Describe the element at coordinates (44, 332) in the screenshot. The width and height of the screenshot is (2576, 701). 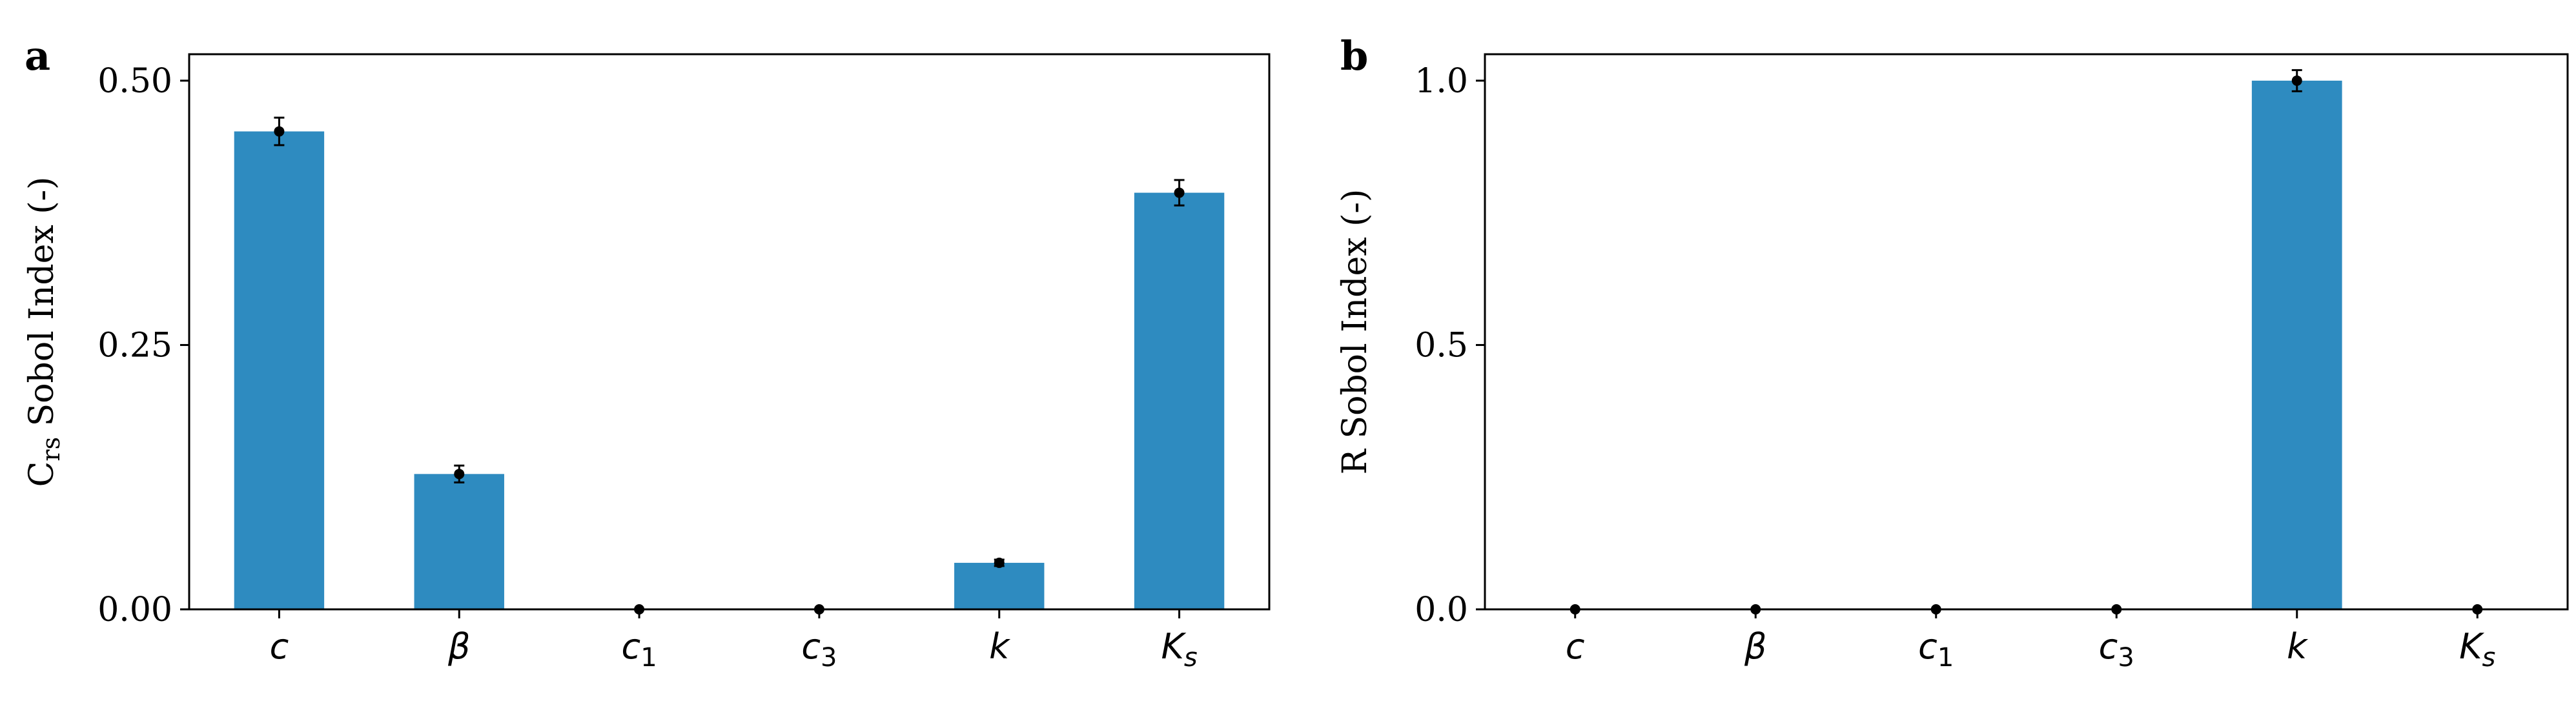
I see `y-axis-label-a: Crs Sobol Index (-)` at that location.